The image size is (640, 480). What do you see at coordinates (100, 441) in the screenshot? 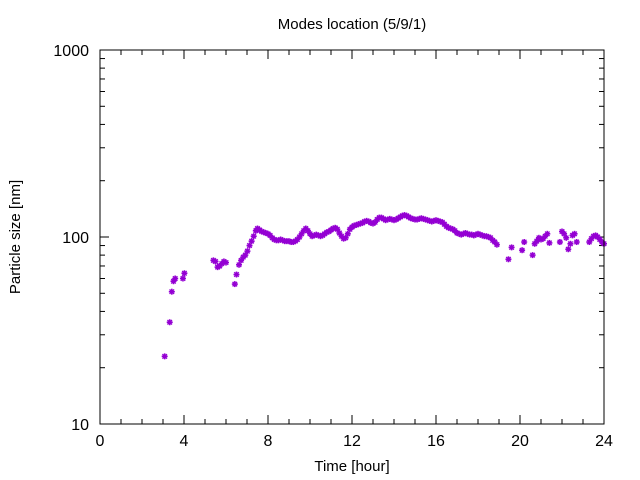
I see `x-tick-label: 0` at bounding box center [100, 441].